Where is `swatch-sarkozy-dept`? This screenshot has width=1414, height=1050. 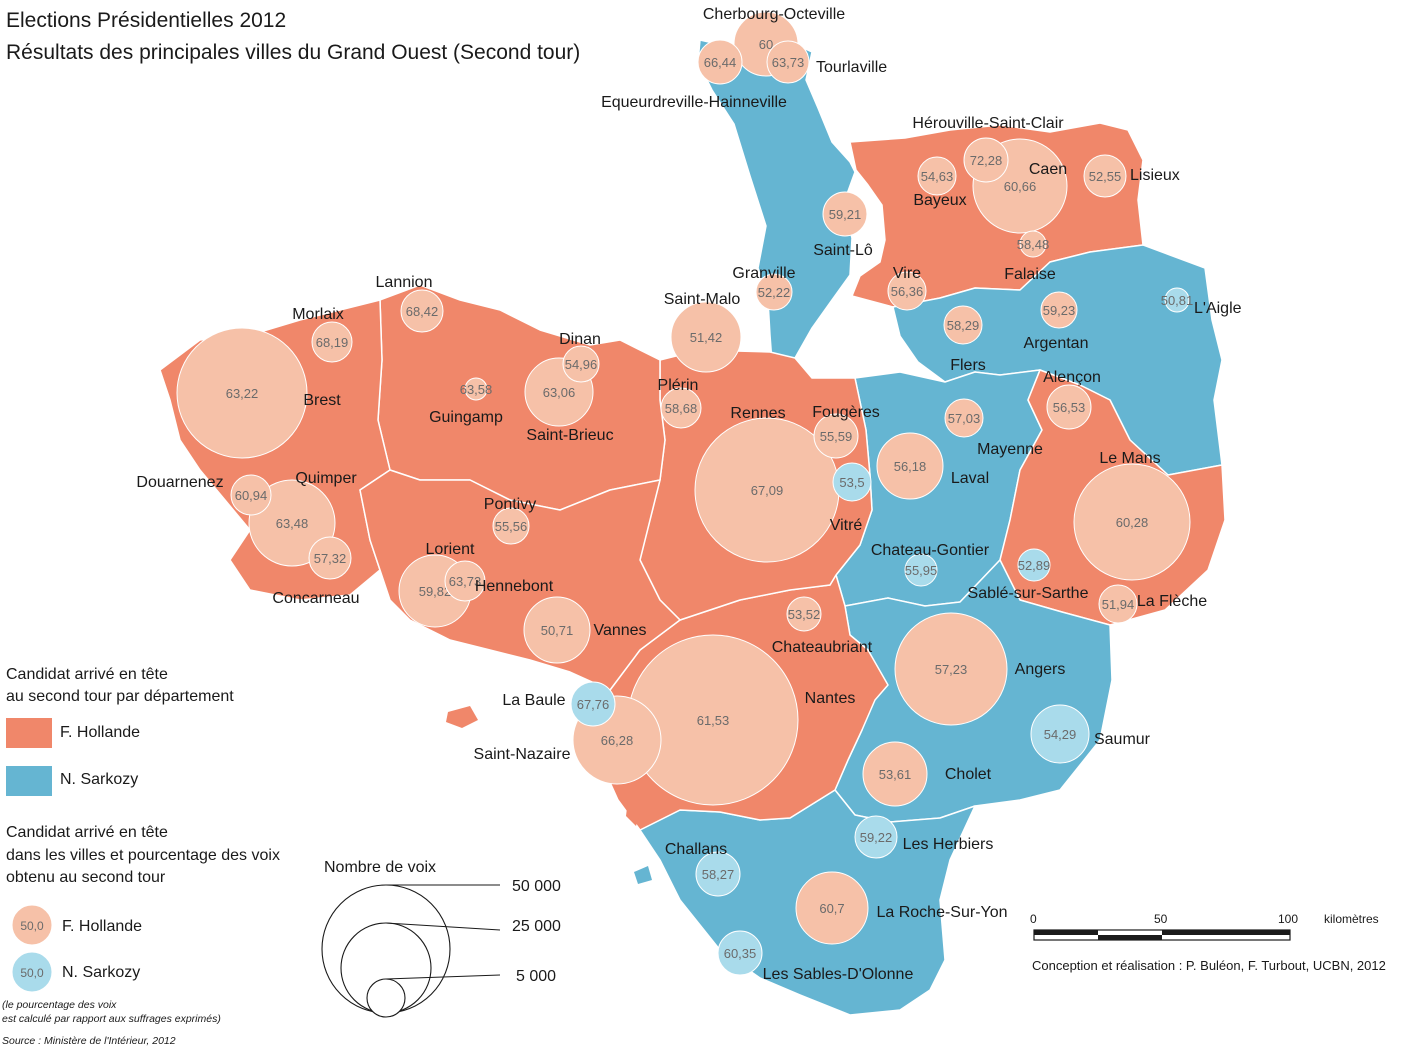
swatch-sarkozy-dept is located at coordinates (29, 781).